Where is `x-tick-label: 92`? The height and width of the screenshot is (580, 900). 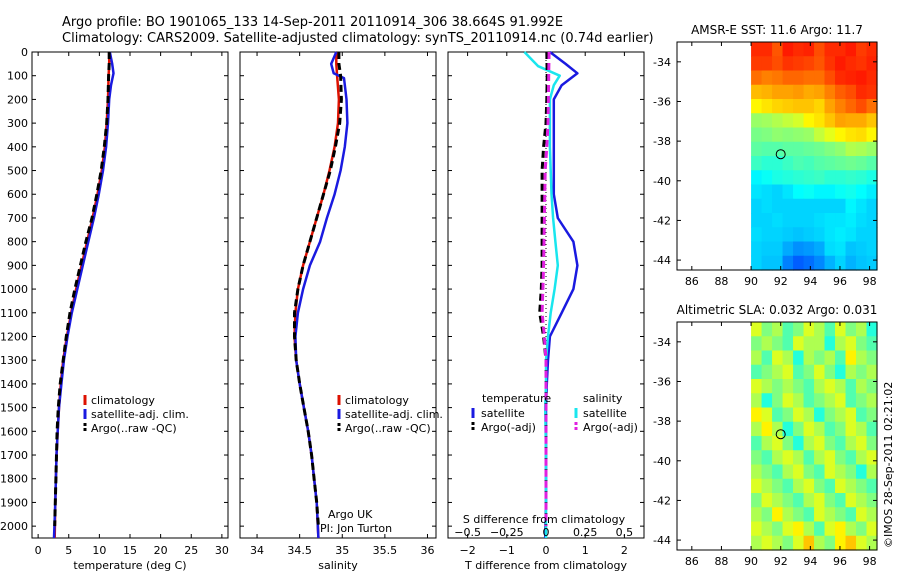 x-tick-label: 92 is located at coordinates (781, 561).